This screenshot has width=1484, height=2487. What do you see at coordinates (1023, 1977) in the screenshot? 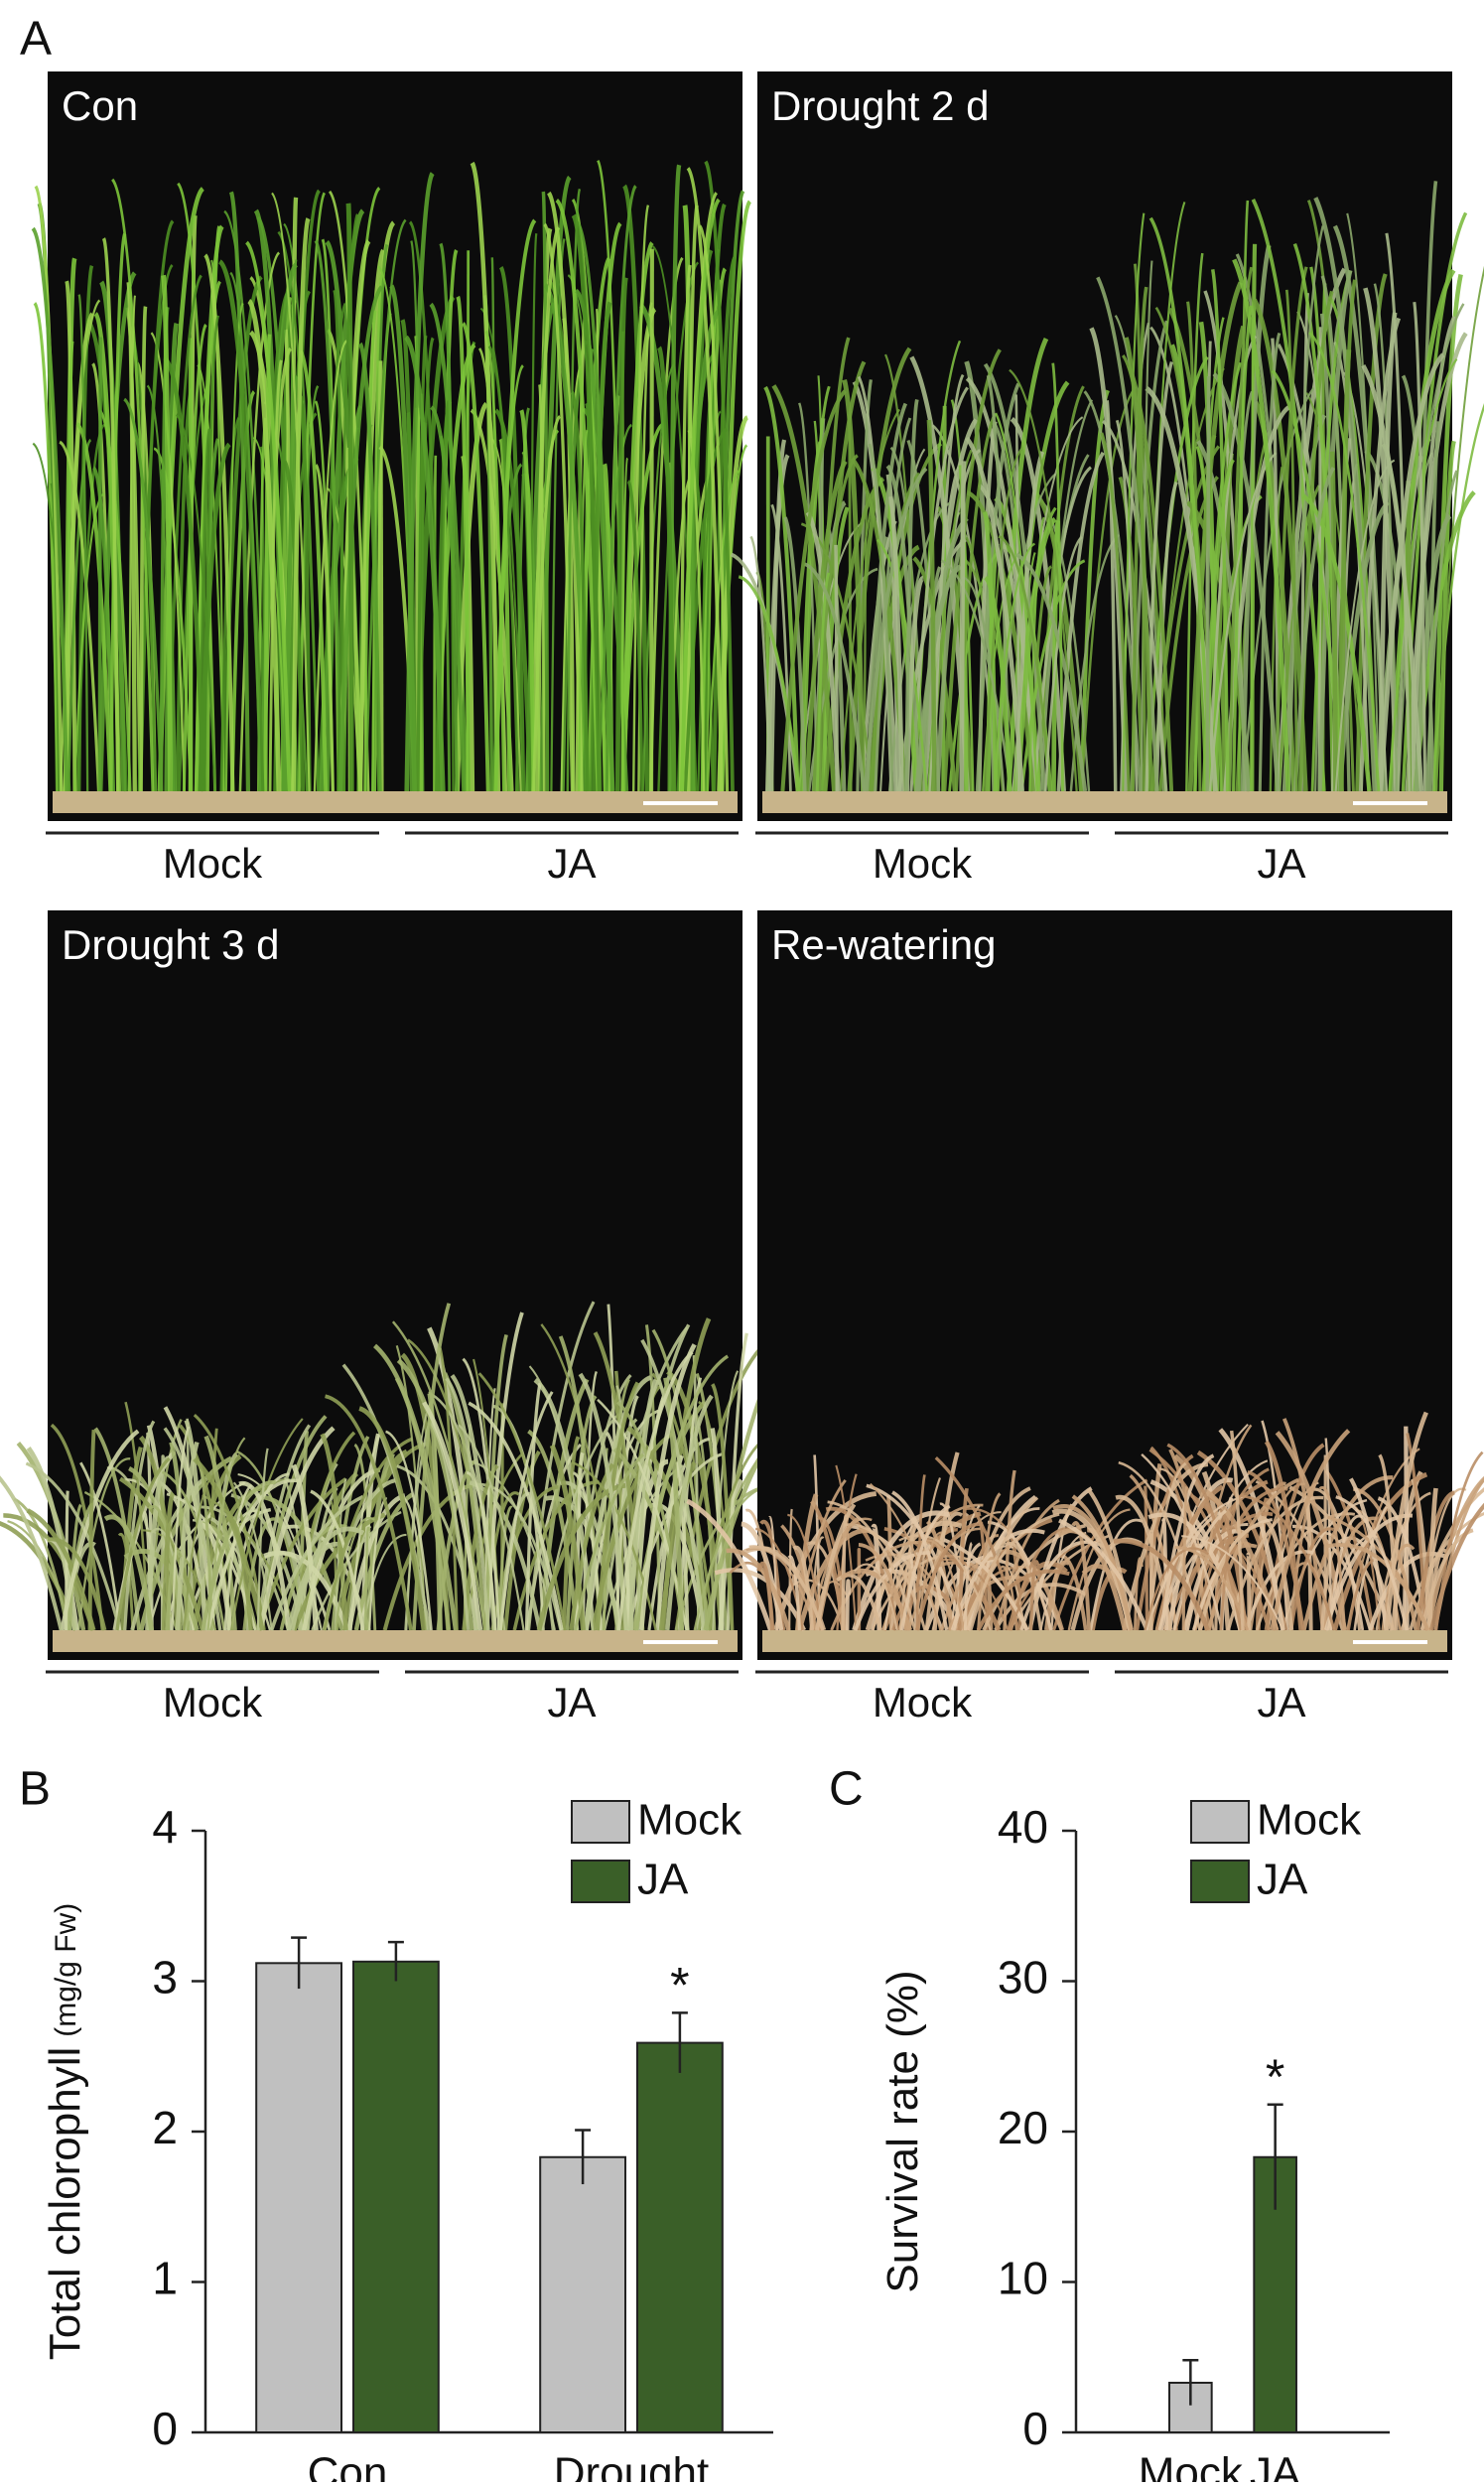
I see `y-tick-label: 30` at bounding box center [1023, 1977].